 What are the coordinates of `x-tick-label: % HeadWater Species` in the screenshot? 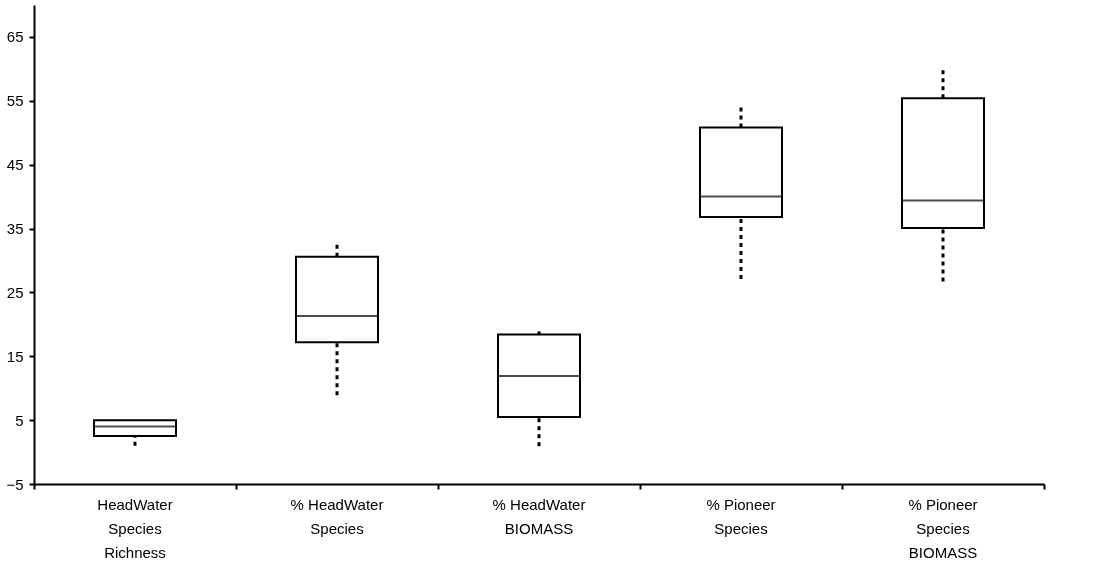 It's located at (337, 516).